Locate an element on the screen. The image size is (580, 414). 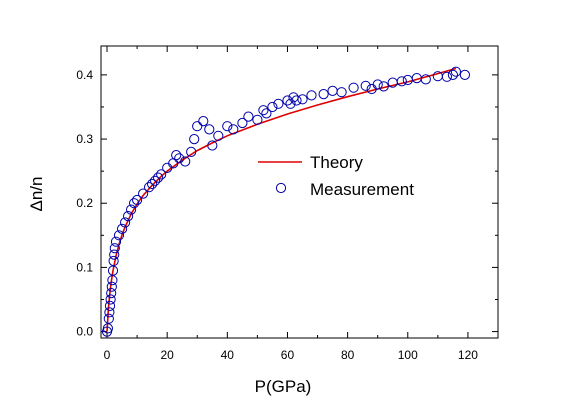
legend: Theory Measurement is located at coordinates (336, 176).